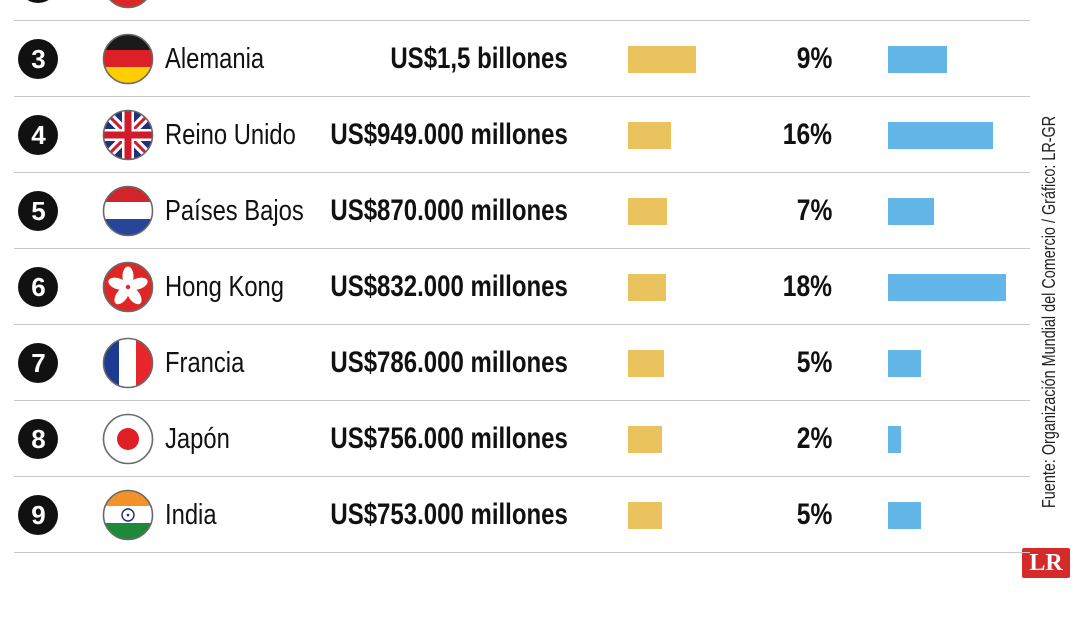  I want to click on table-row: 5 Países Bajos US$870.000 millones 7%, so click(515, 211).